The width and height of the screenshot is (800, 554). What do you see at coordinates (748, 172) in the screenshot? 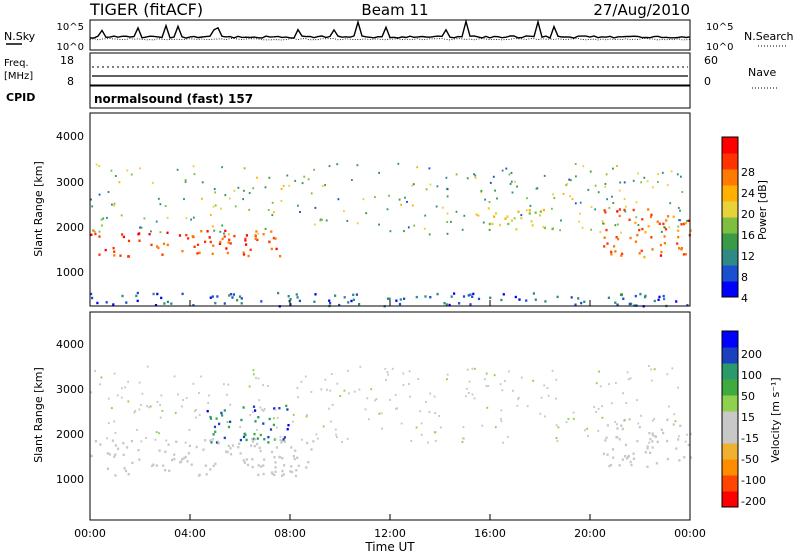
I see `power-cbar-tick-28: 28` at bounding box center [748, 172].